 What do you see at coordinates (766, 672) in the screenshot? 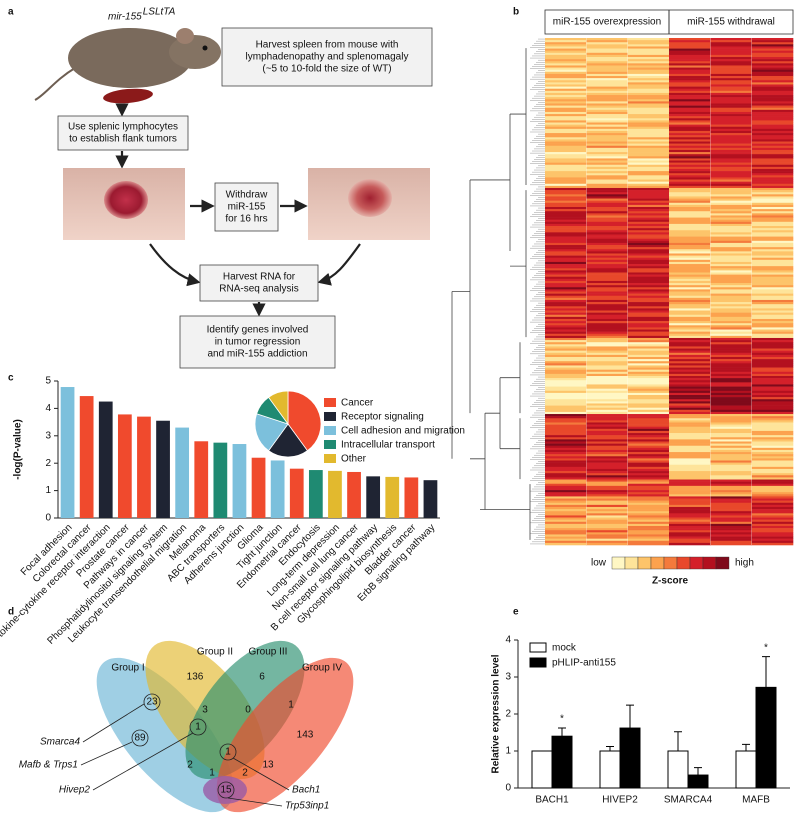
I see `error-bar` at bounding box center [766, 672].